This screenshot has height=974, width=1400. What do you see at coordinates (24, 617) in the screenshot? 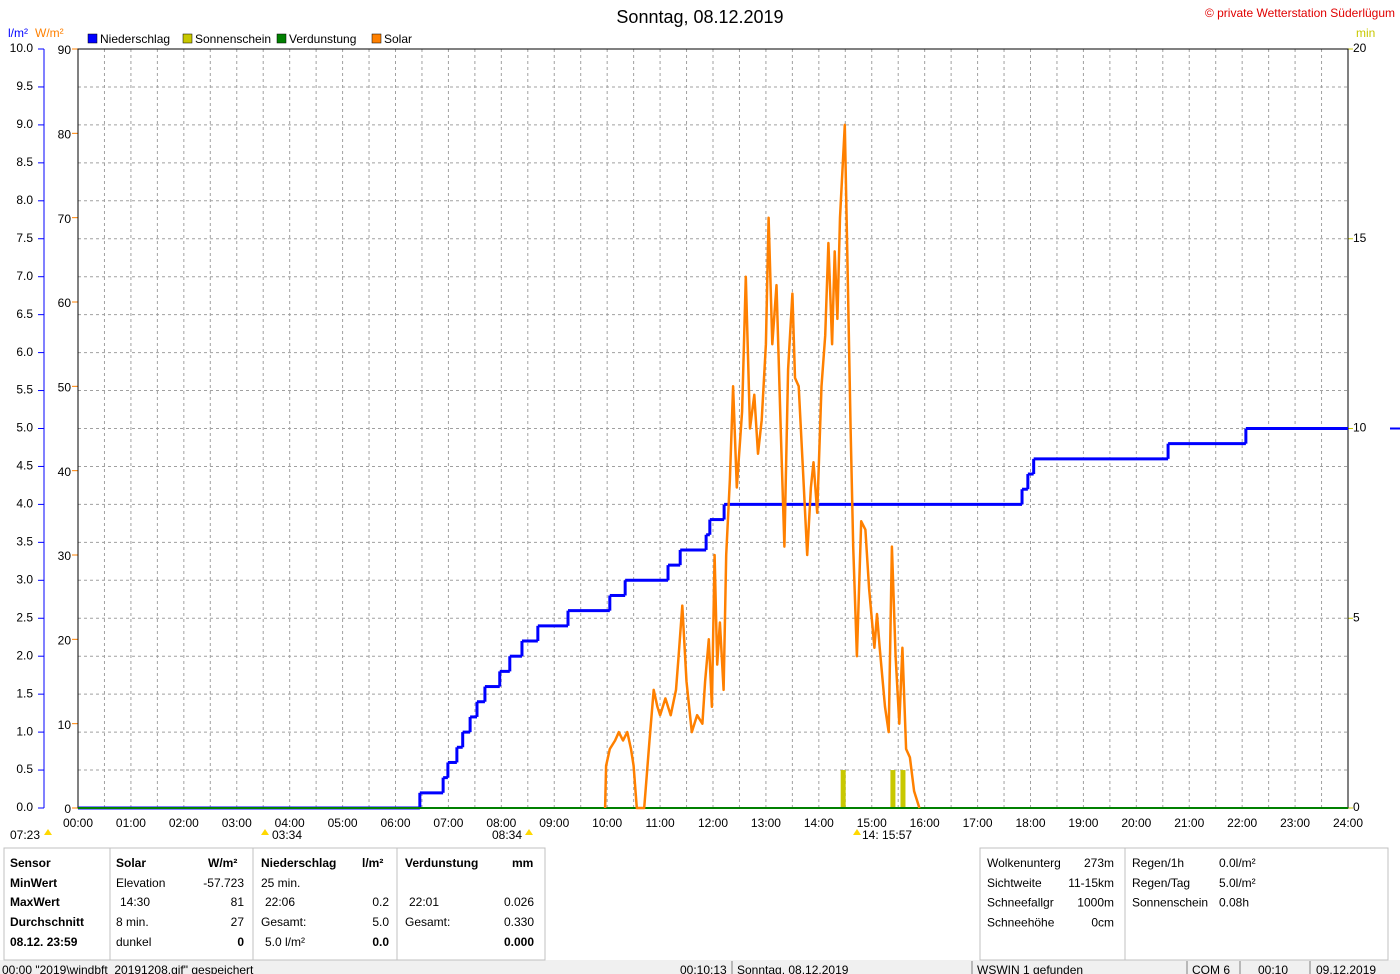
I see `y-tick-label: 2.5` at bounding box center [24, 617].